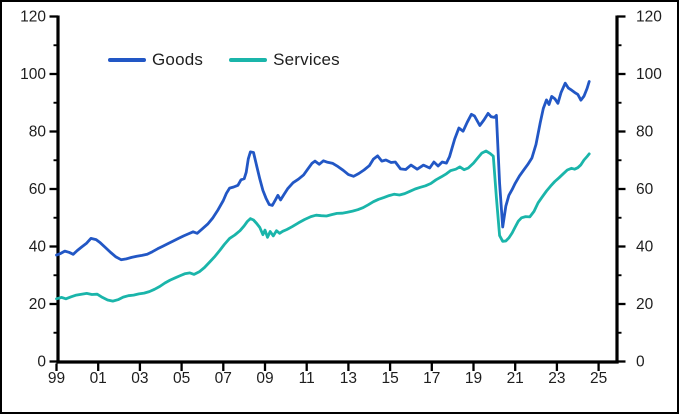  I want to click on legend-item-services: Services, so click(284, 60).